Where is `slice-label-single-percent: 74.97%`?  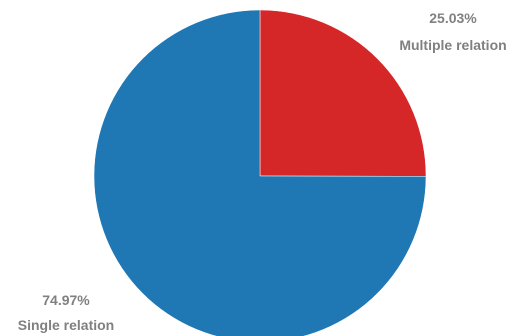
slice-label-single-percent: 74.97% is located at coordinates (66, 300).